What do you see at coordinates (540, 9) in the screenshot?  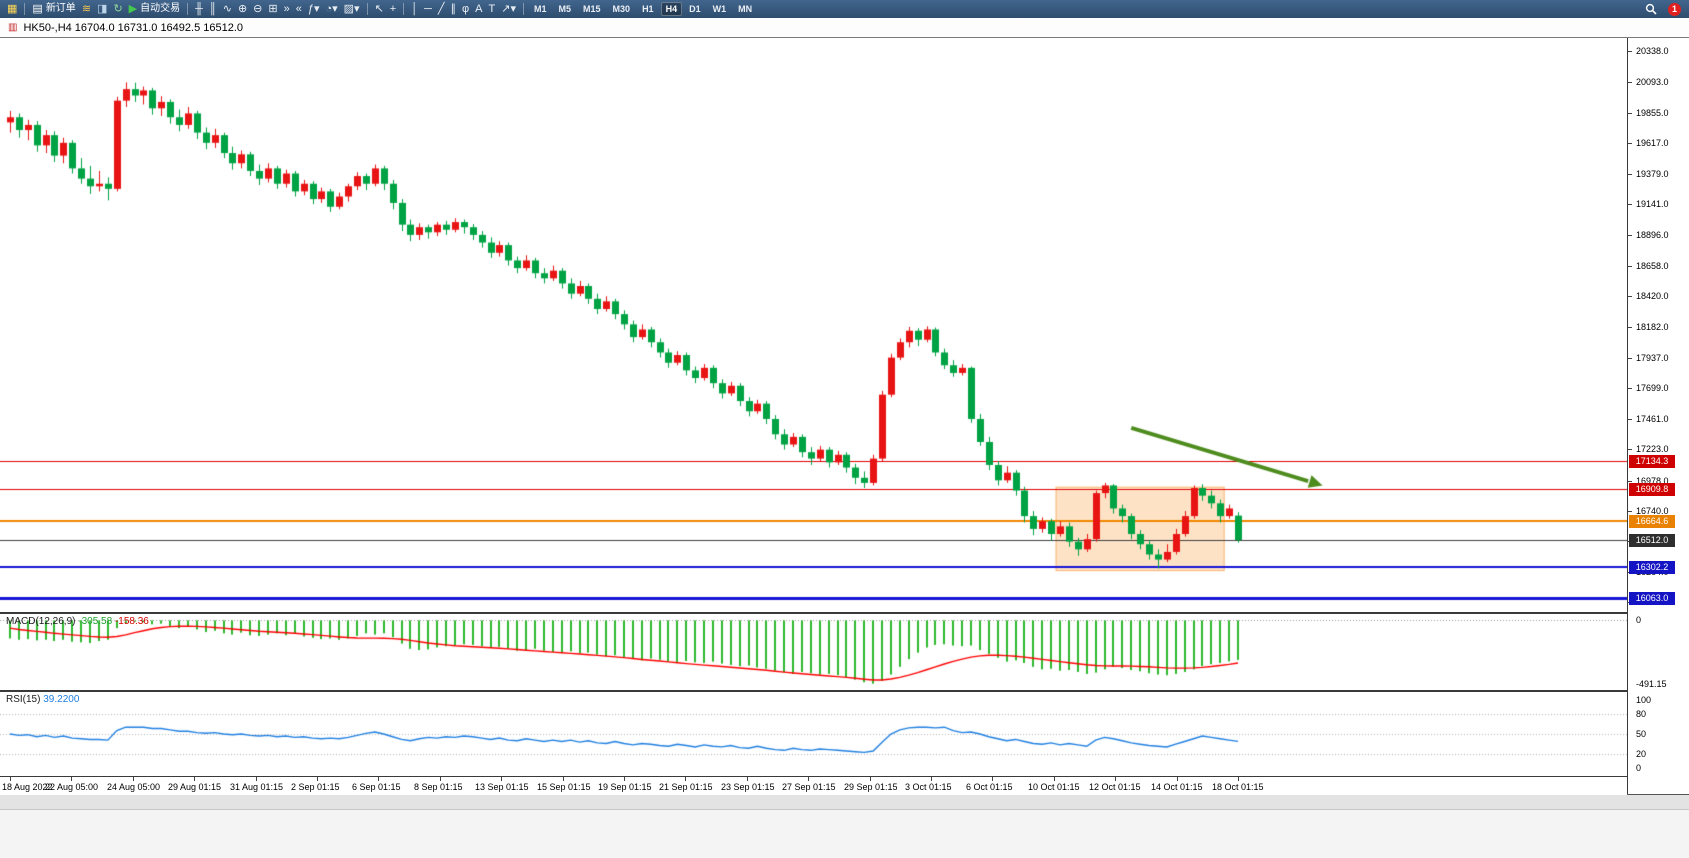 I see `timeframe-m1-button: M1` at bounding box center [540, 9].